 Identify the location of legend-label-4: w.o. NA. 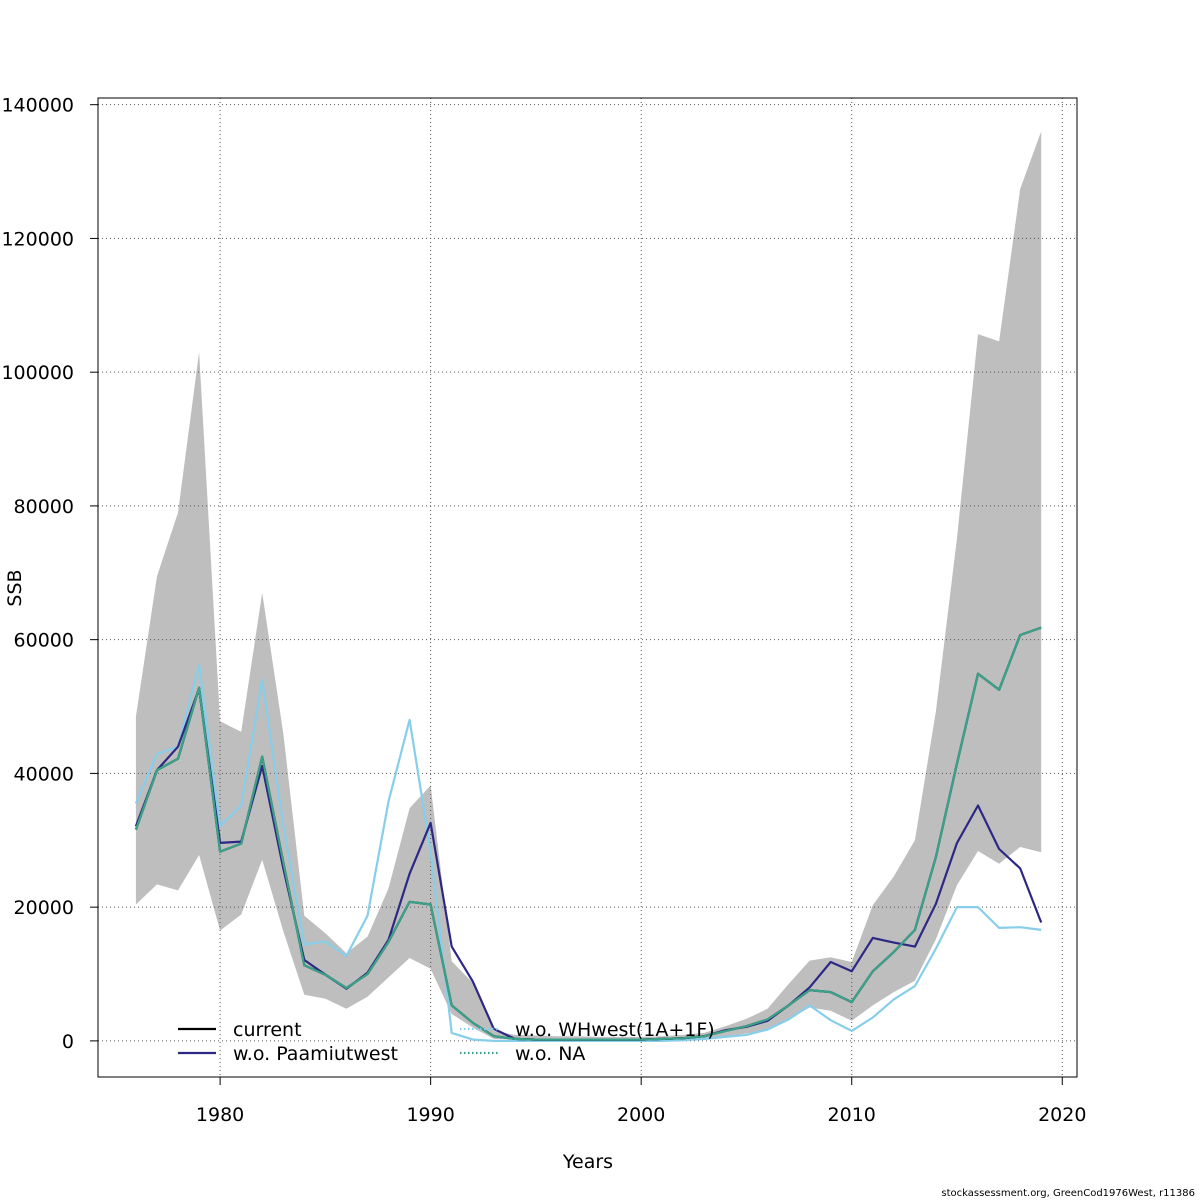
(550, 1054).